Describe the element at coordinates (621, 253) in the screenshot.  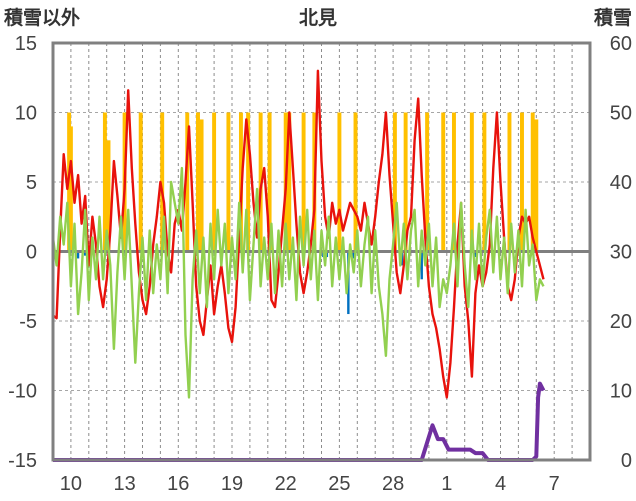
I see `y-tick-right: 30` at that location.